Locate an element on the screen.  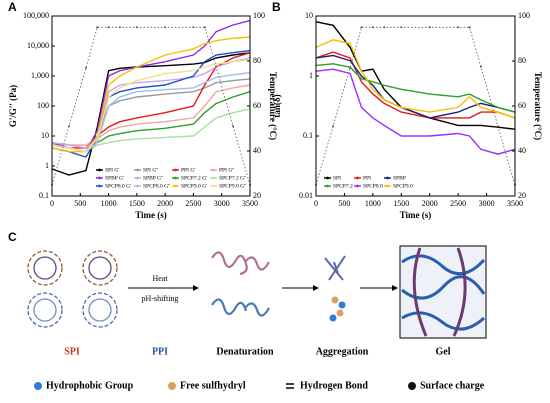
panel-letter: B is located at coordinates (276, 7).